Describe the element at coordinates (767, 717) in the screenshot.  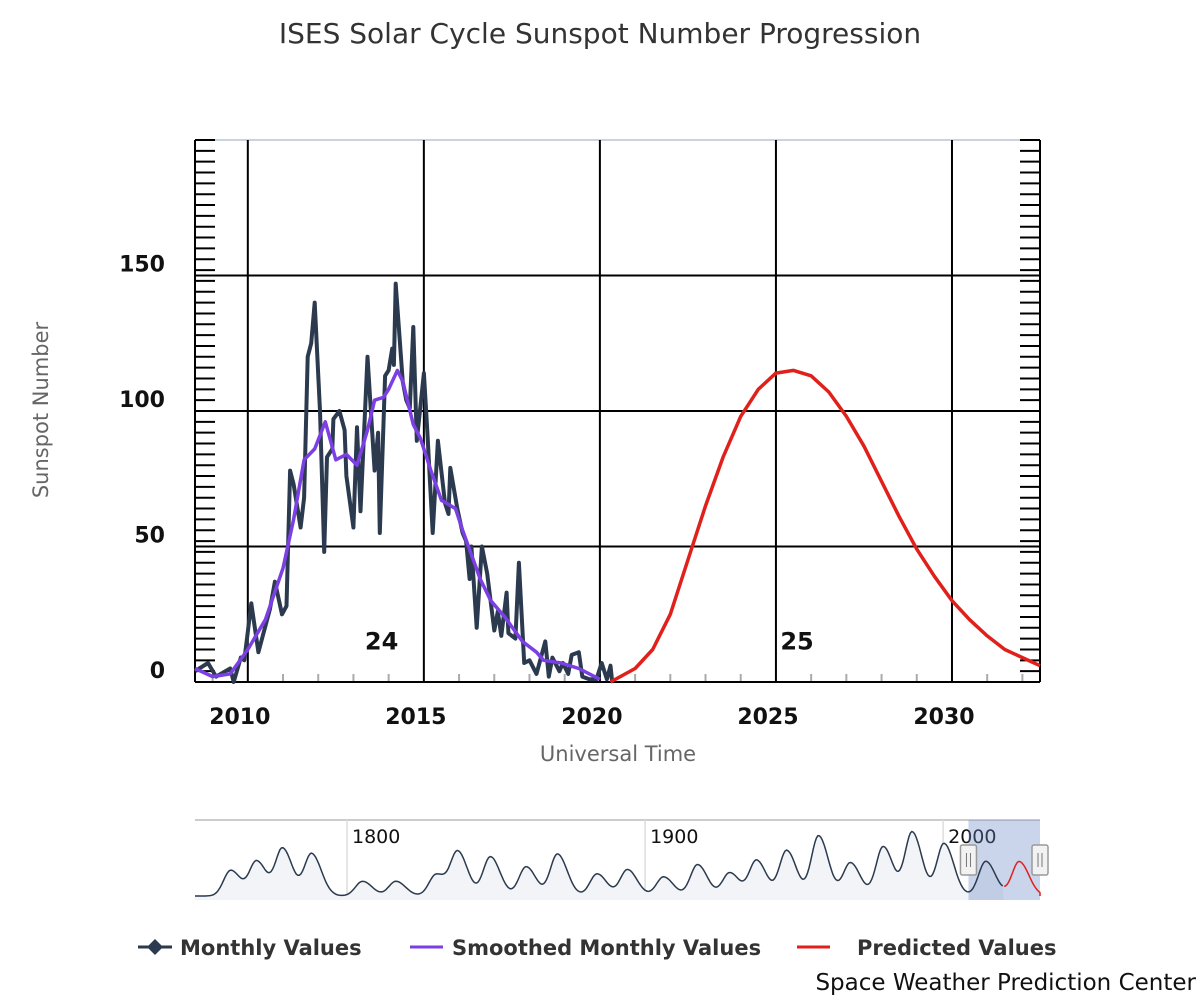
I see `x-tick-label: 2025` at that location.